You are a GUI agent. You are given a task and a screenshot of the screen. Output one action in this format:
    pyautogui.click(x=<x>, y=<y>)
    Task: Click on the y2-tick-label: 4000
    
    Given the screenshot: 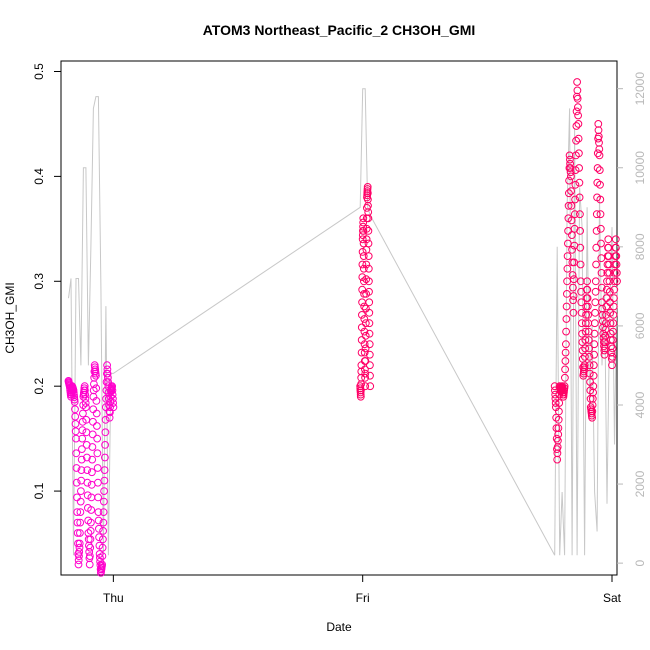 What is the action you would take?
    pyautogui.click(x=640, y=404)
    